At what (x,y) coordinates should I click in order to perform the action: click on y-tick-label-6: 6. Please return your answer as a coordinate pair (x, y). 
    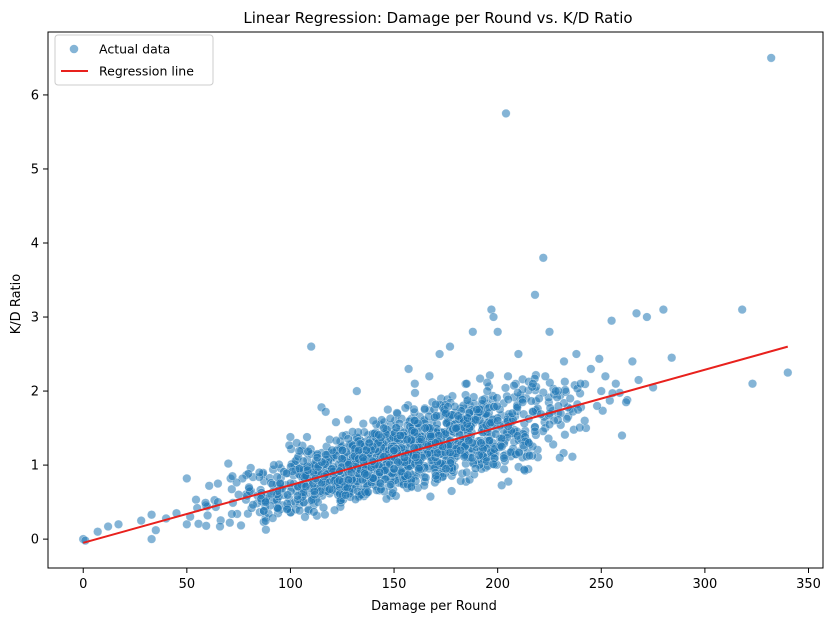
    Looking at the image, I should click on (35, 95).